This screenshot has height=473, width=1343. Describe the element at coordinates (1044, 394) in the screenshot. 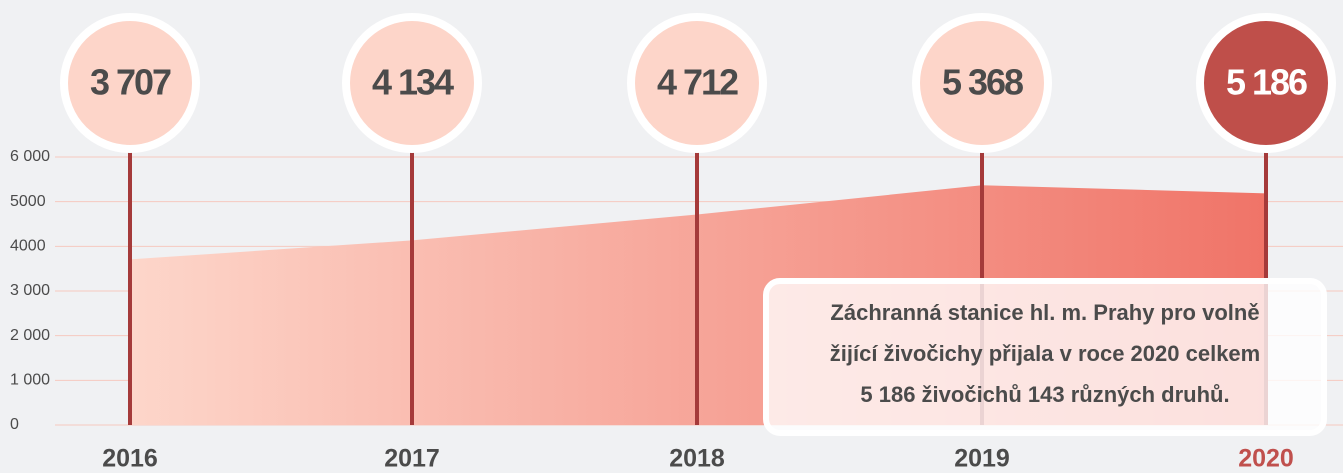

I see `annotation-text: 5 186 živočichů 143 různých druhů.` at that location.